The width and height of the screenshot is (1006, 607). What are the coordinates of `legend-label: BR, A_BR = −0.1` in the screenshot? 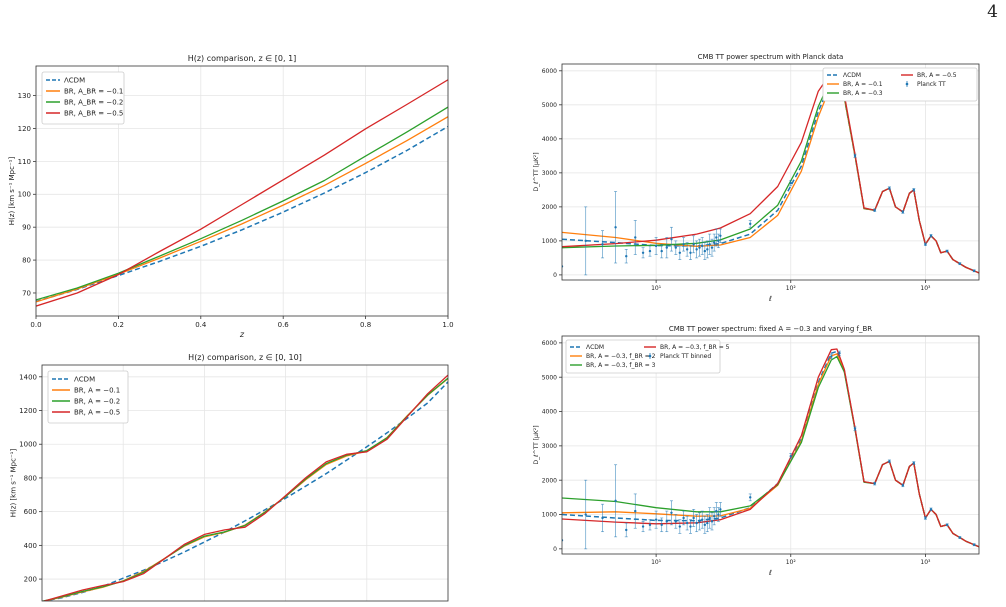 It's located at (93, 91).